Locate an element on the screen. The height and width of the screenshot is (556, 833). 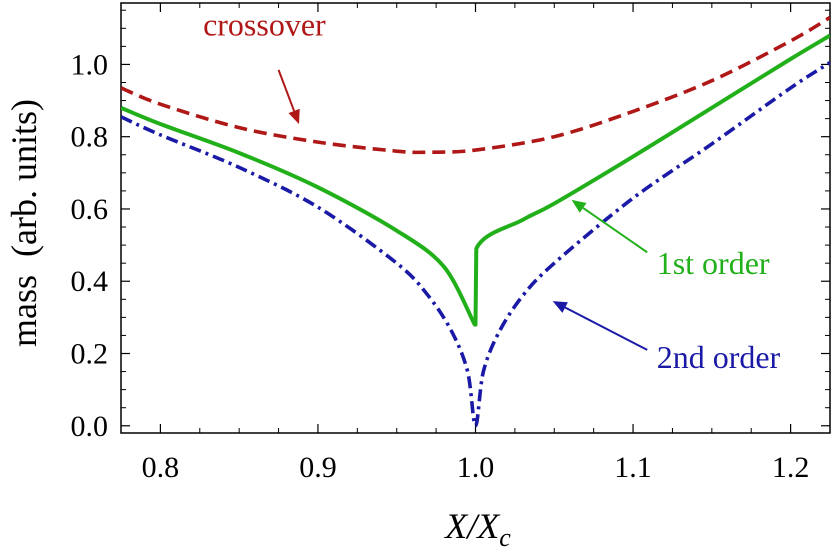
y-axis-title: mass (arb. units) is located at coordinates (24, 223).